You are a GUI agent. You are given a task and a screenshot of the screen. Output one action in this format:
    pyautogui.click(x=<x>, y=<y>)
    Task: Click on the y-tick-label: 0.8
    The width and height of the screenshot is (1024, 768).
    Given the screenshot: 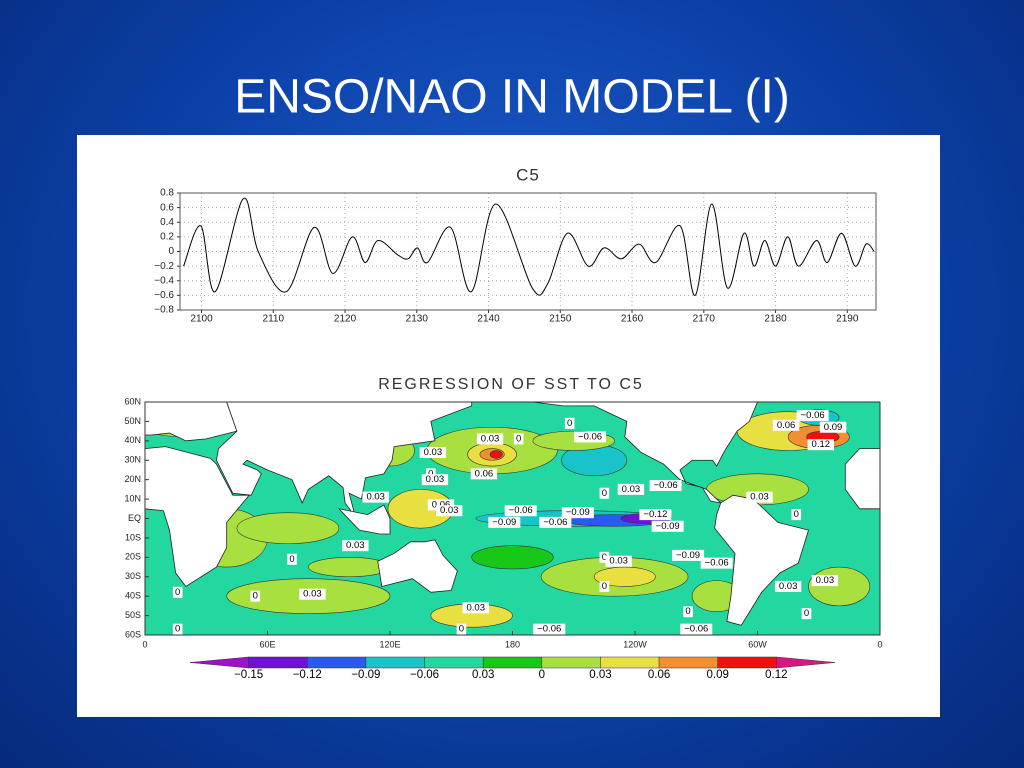 What is the action you would take?
    pyautogui.click(x=167, y=193)
    